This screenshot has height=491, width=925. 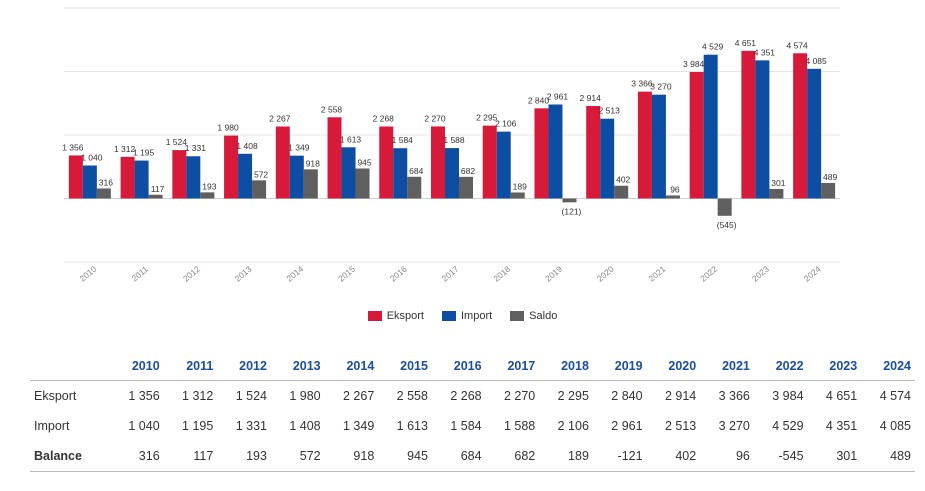 I want to click on data-label-eksport-2011: 1 312, so click(x=125, y=149).